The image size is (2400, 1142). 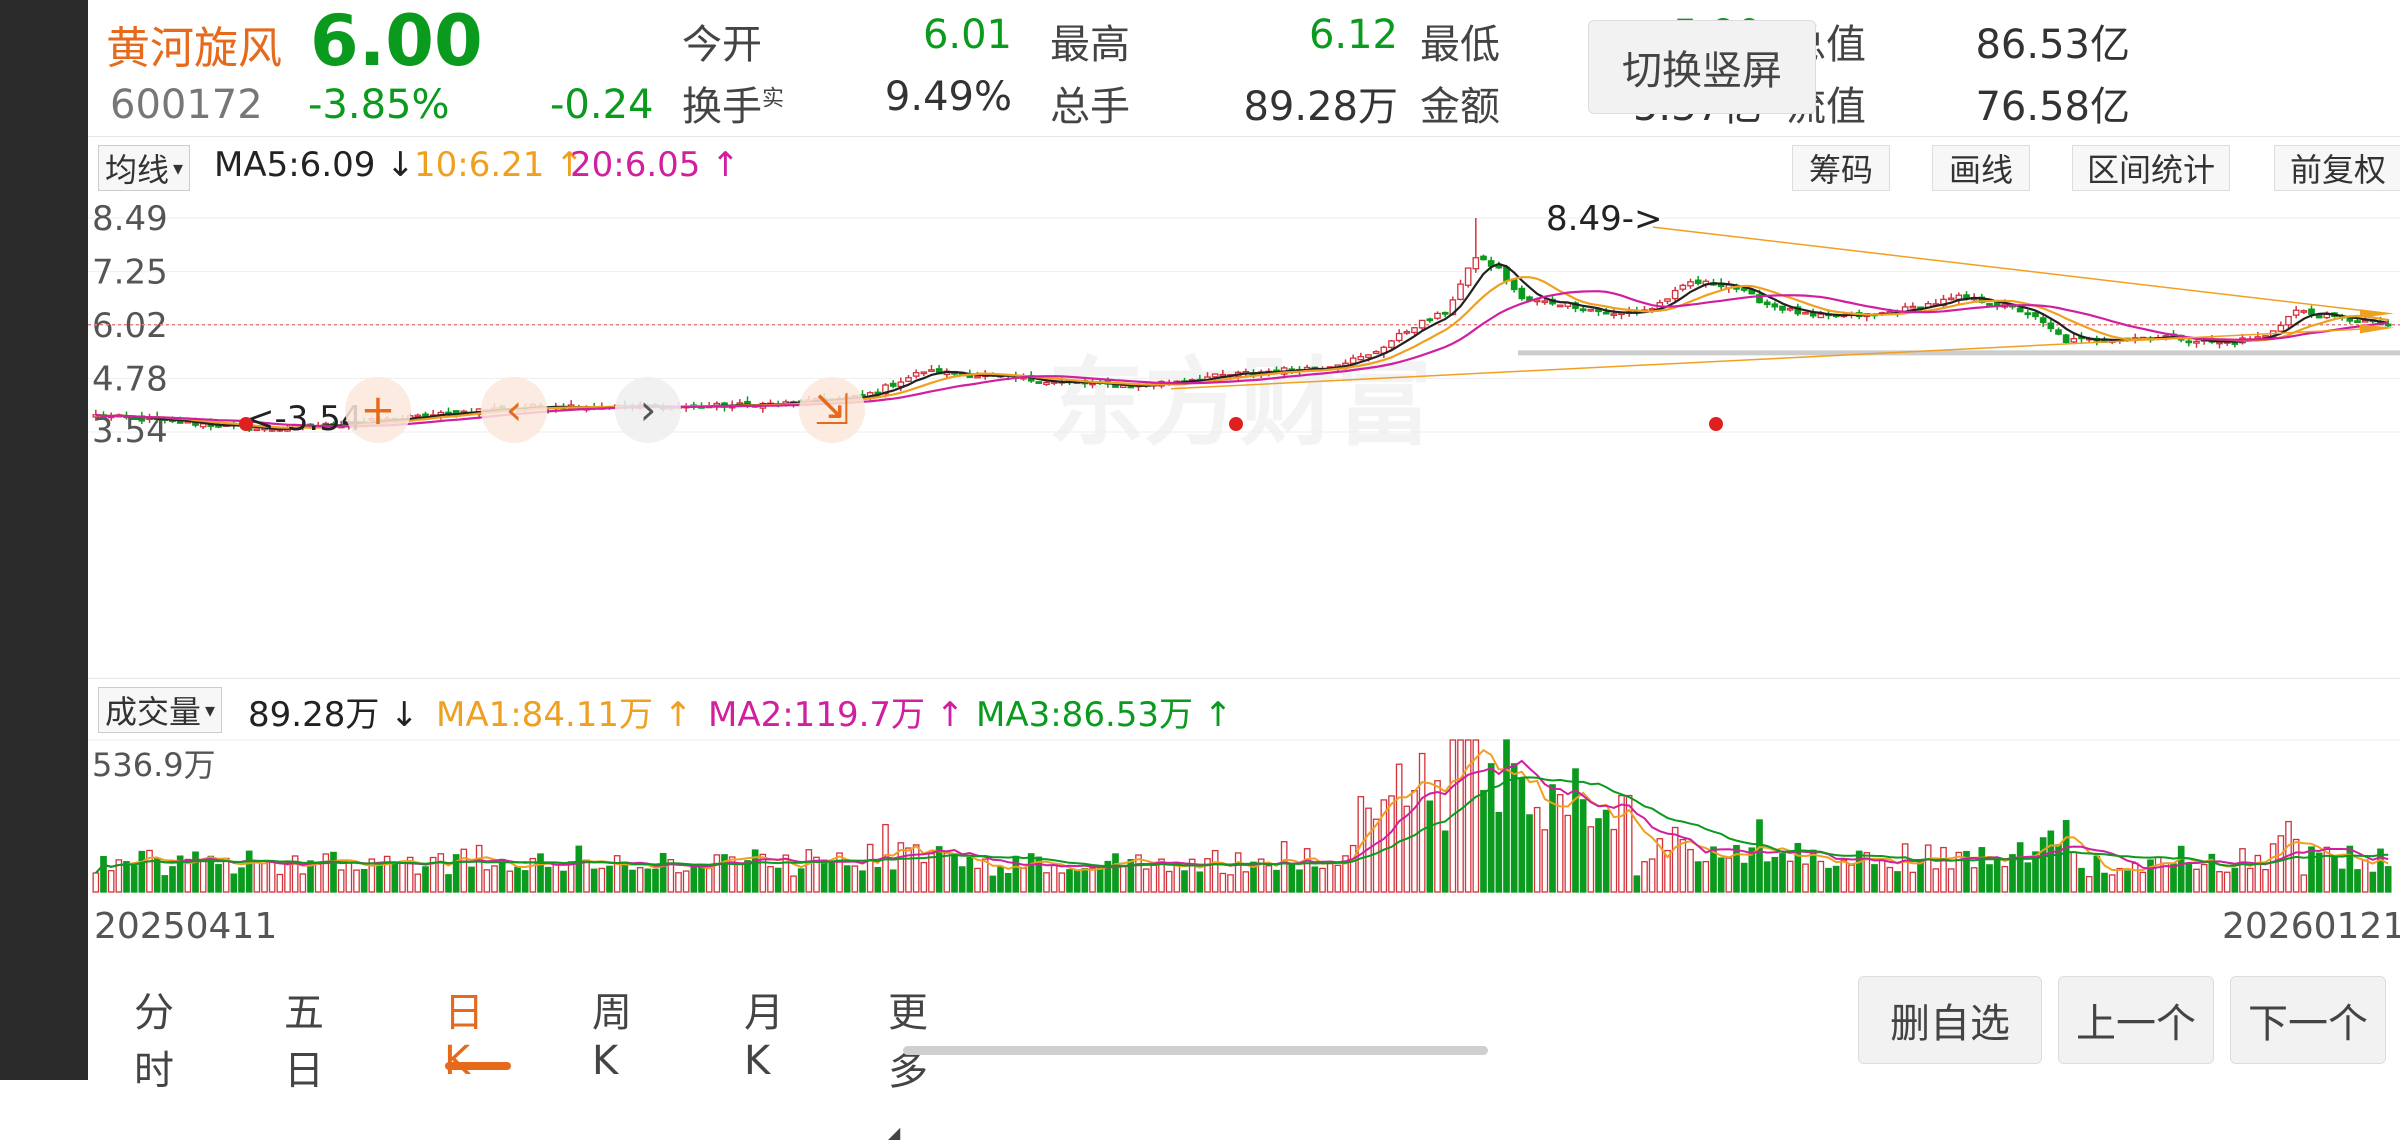 What do you see at coordinates (499, 165) in the screenshot?
I see `ma10-value: 10:6.21 ↑` at bounding box center [499, 165].